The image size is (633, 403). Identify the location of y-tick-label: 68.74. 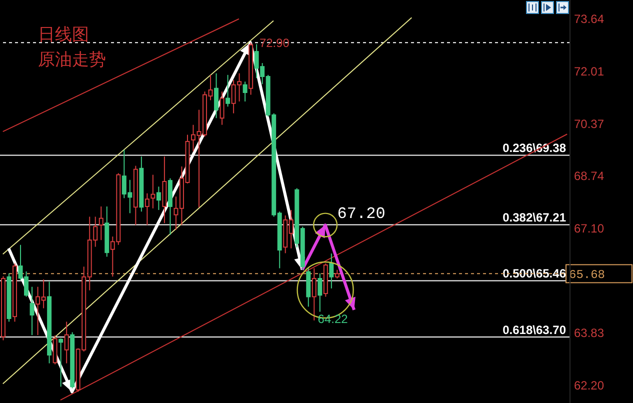
(589, 175).